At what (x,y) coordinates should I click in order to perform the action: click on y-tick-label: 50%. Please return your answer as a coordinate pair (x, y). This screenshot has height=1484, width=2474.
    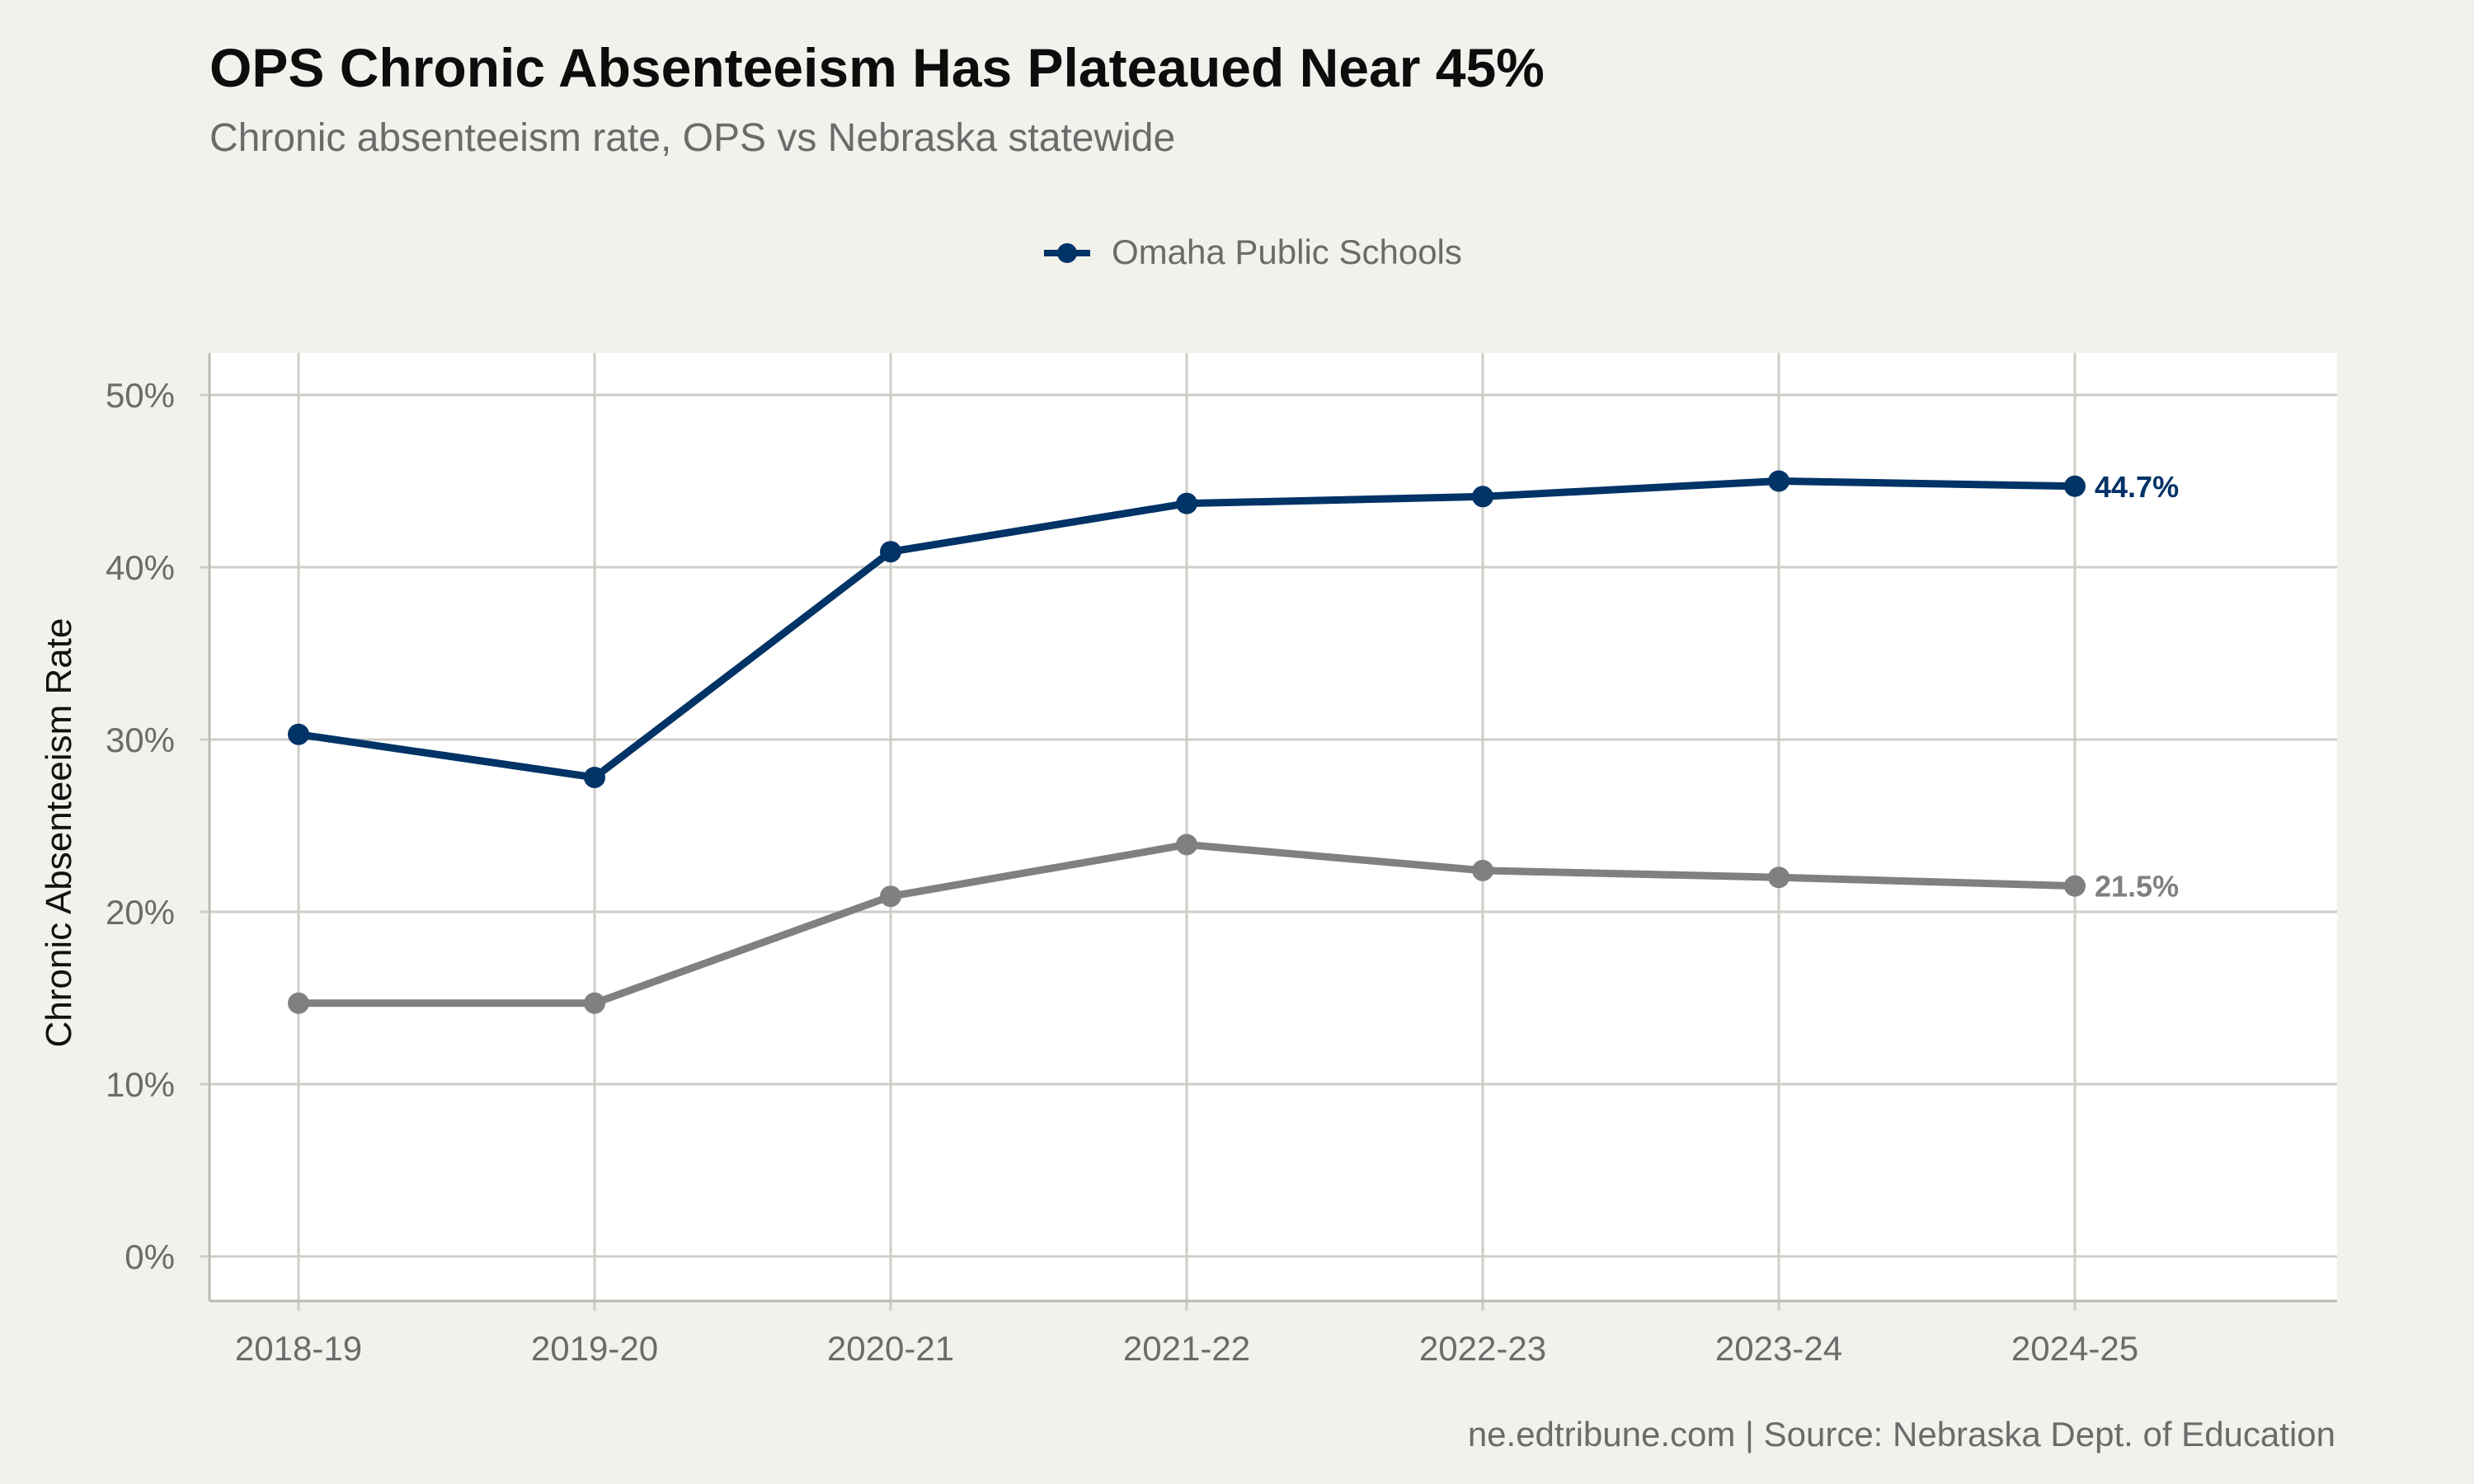
    Looking at the image, I should click on (140, 395).